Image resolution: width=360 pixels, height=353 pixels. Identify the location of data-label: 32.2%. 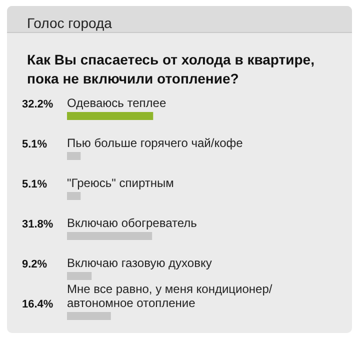
(38, 104).